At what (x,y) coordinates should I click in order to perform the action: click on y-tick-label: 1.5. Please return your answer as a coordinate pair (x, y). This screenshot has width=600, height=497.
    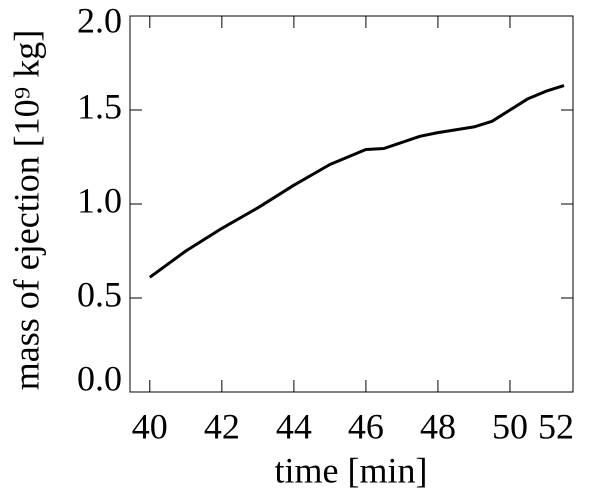
    Looking at the image, I should click on (99, 106).